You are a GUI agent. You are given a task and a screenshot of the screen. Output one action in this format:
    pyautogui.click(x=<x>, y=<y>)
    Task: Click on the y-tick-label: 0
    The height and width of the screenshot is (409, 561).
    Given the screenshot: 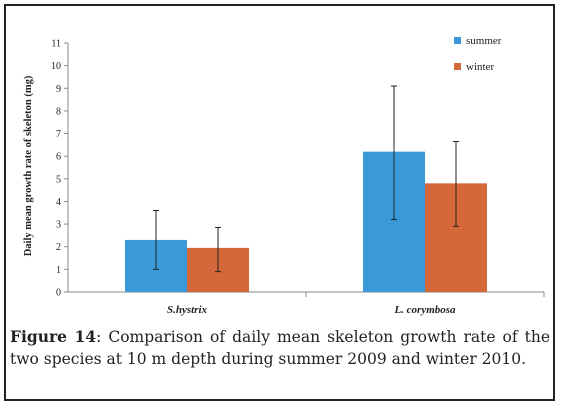 What is the action you would take?
    pyautogui.click(x=58, y=293)
    